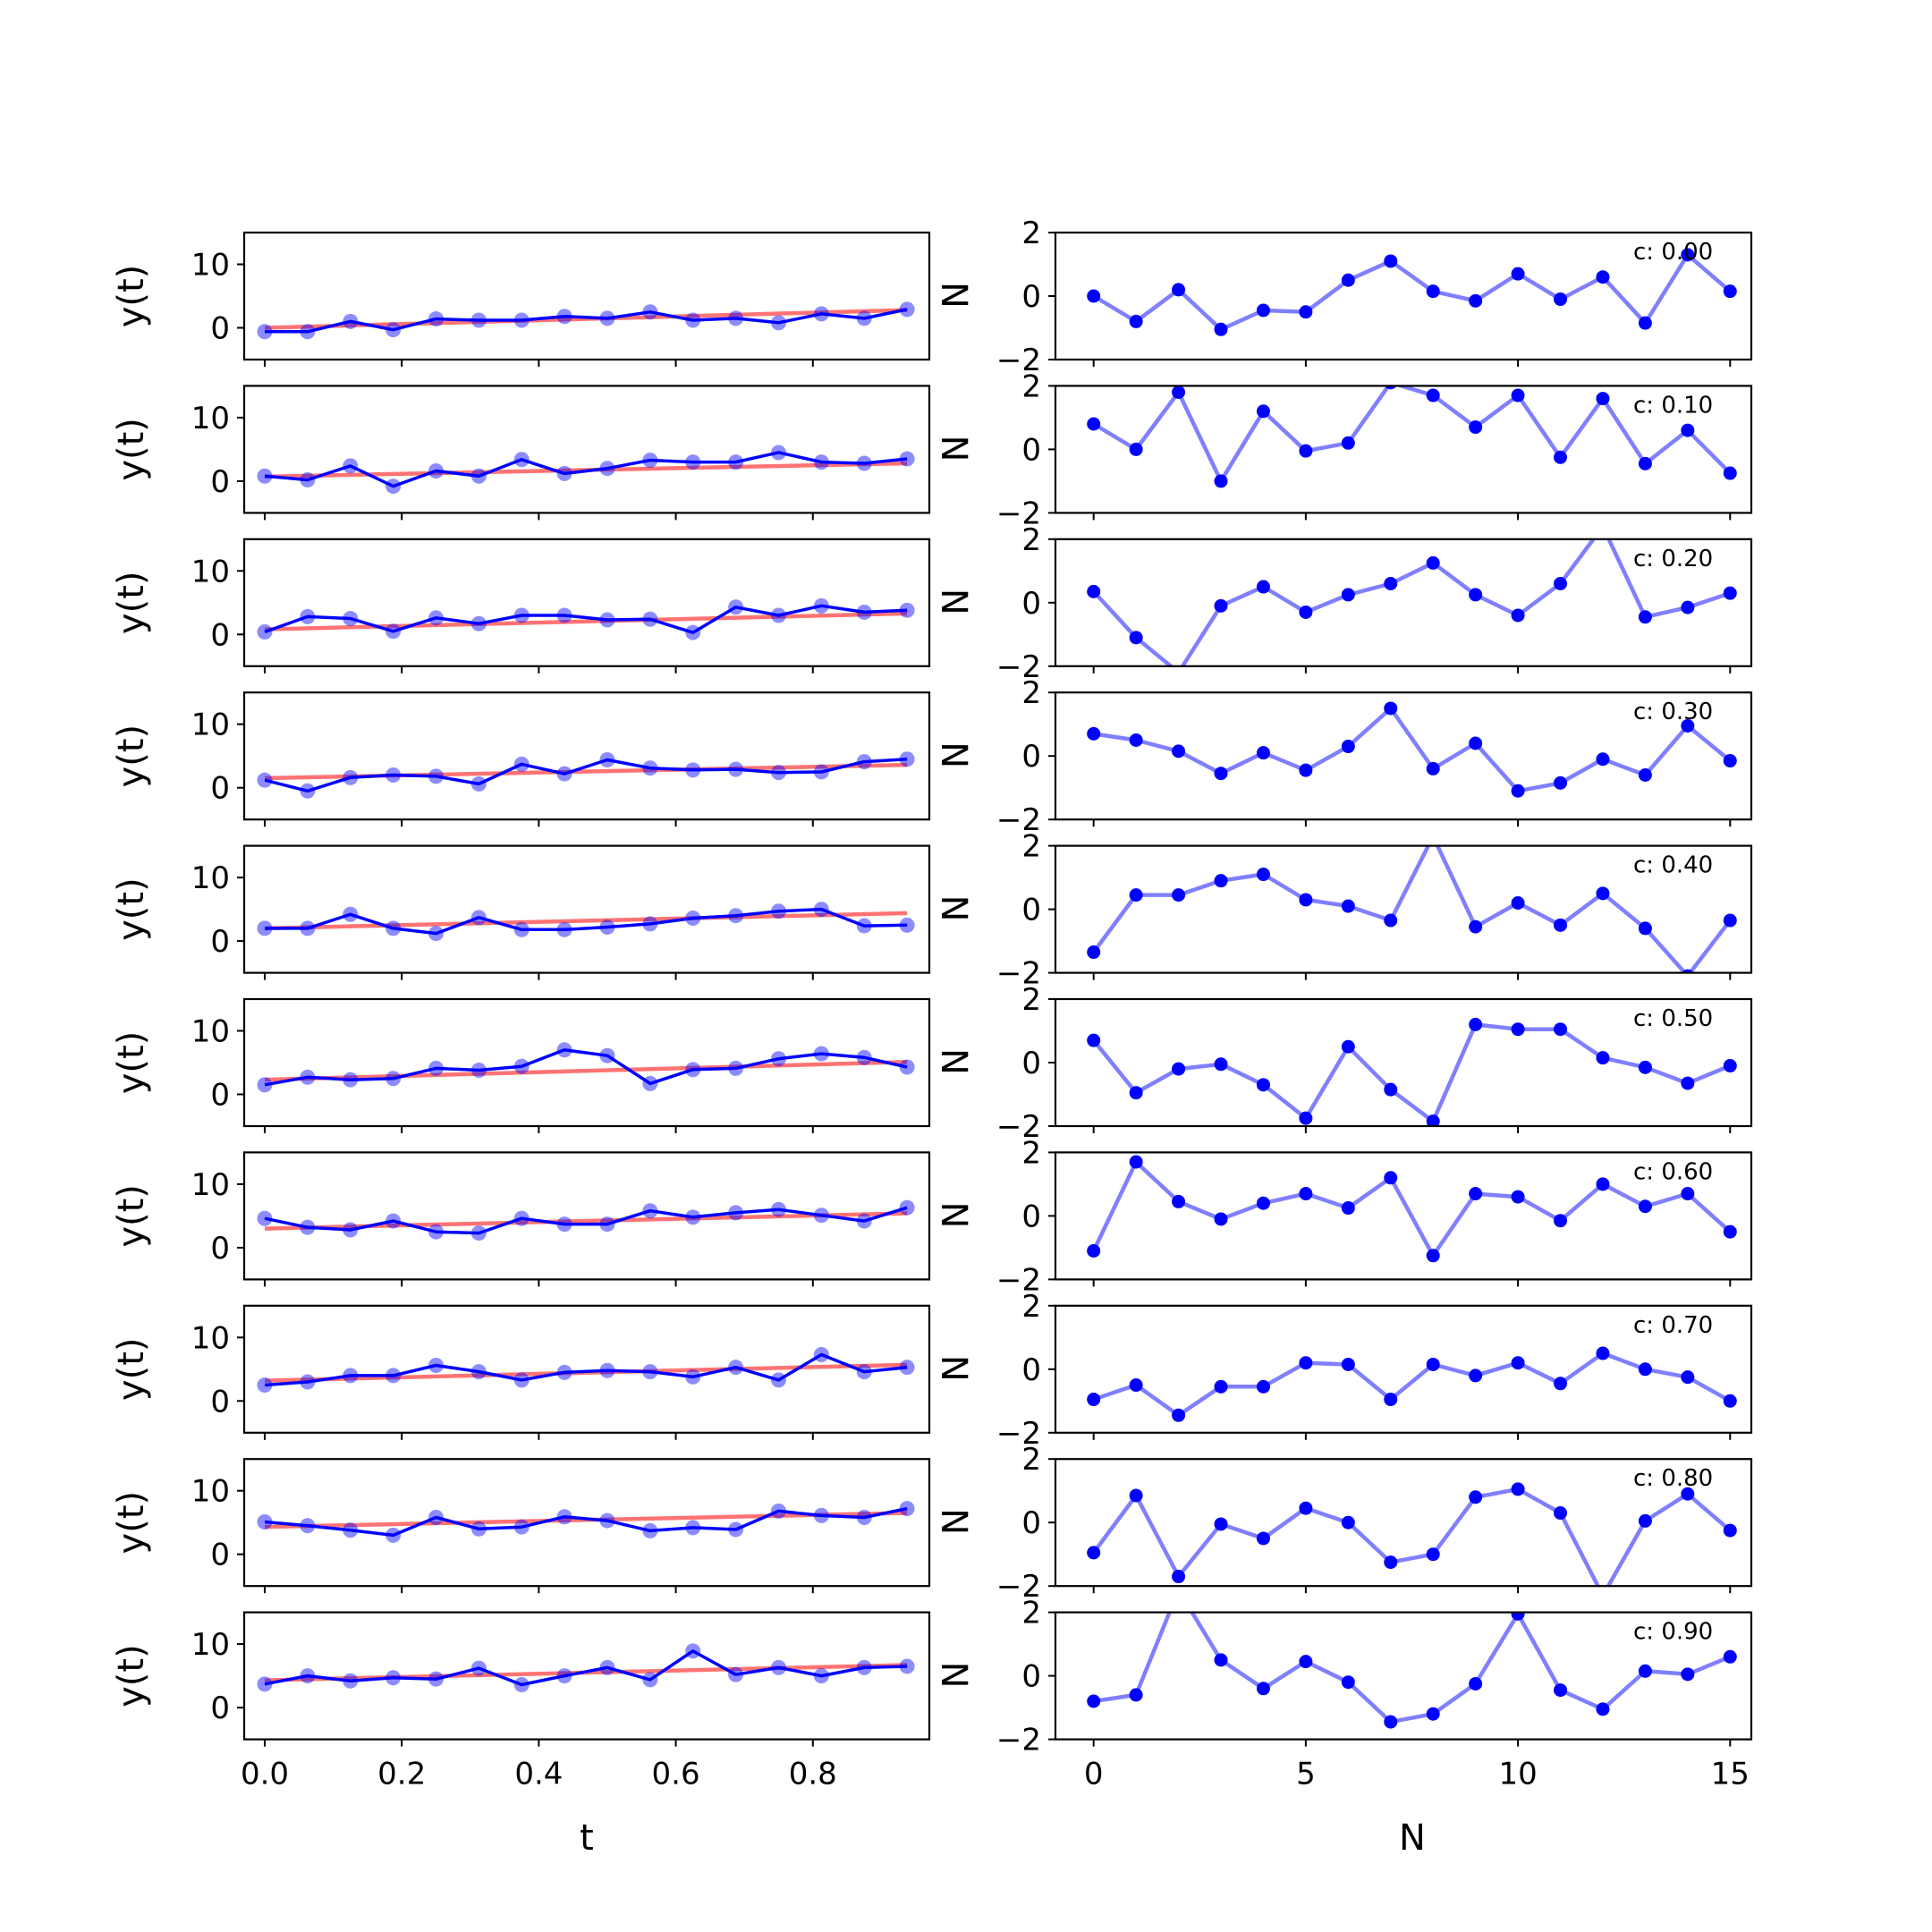  Describe the element at coordinates (1094, 1774) in the screenshot. I see `x-tick-label: 0` at that location.